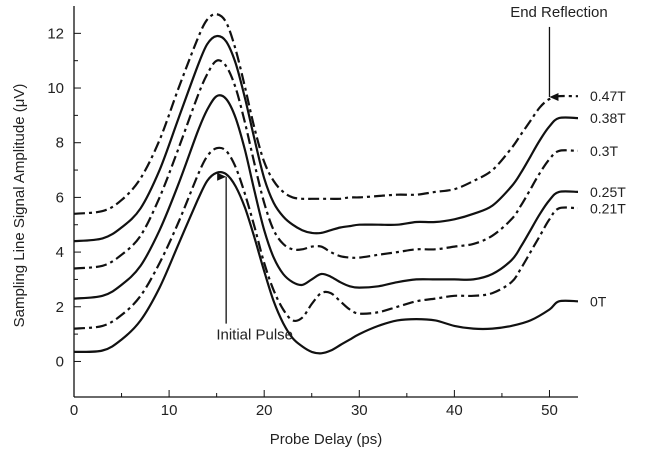  Describe the element at coordinates (608, 208) in the screenshot. I see `legend-label-021t: 0.21T` at that location.